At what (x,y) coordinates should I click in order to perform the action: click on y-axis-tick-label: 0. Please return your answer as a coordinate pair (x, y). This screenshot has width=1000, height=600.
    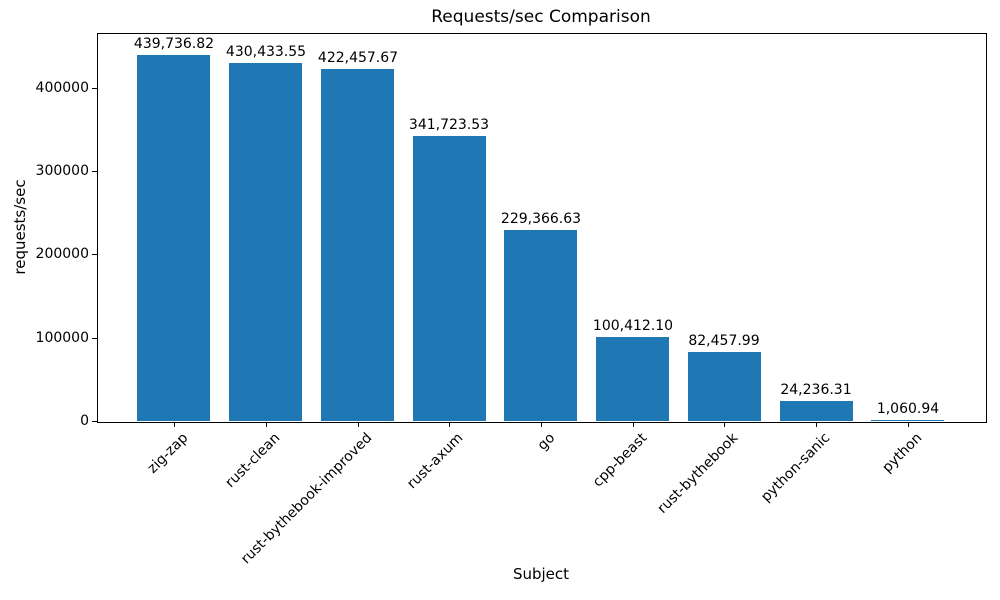
    Looking at the image, I should click on (84, 421).